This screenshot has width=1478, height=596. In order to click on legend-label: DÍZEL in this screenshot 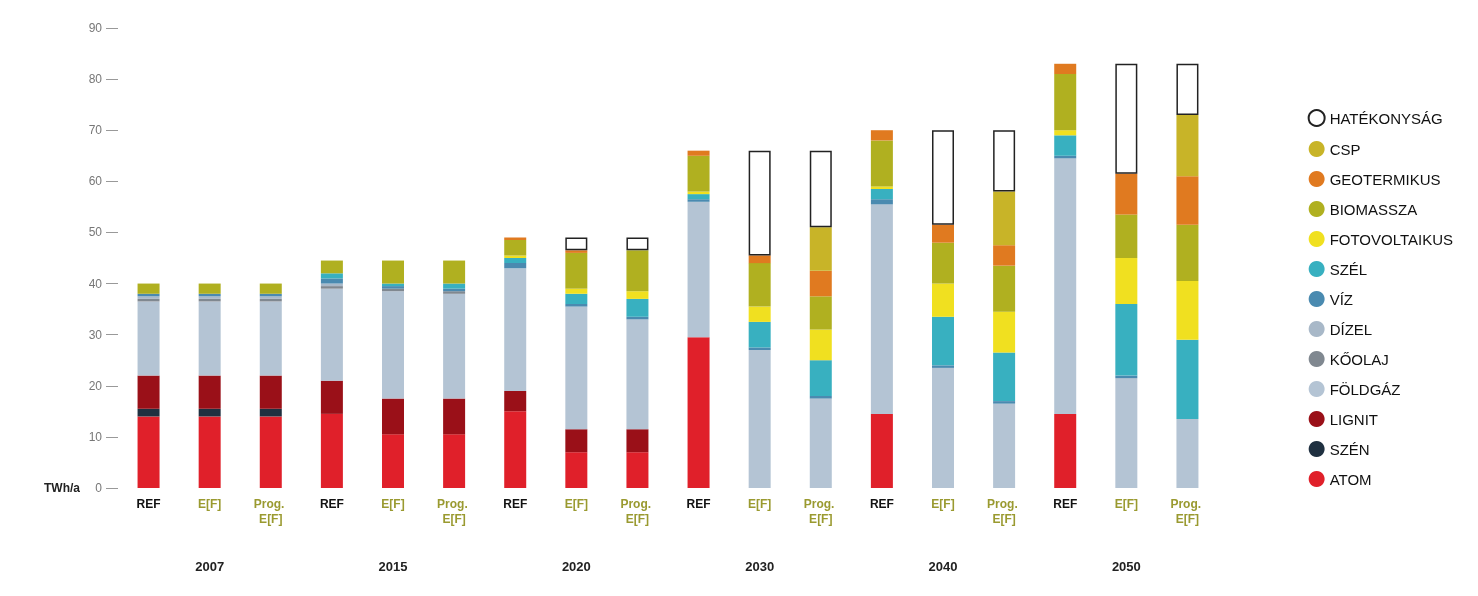, I will do `click(1351, 329)`.